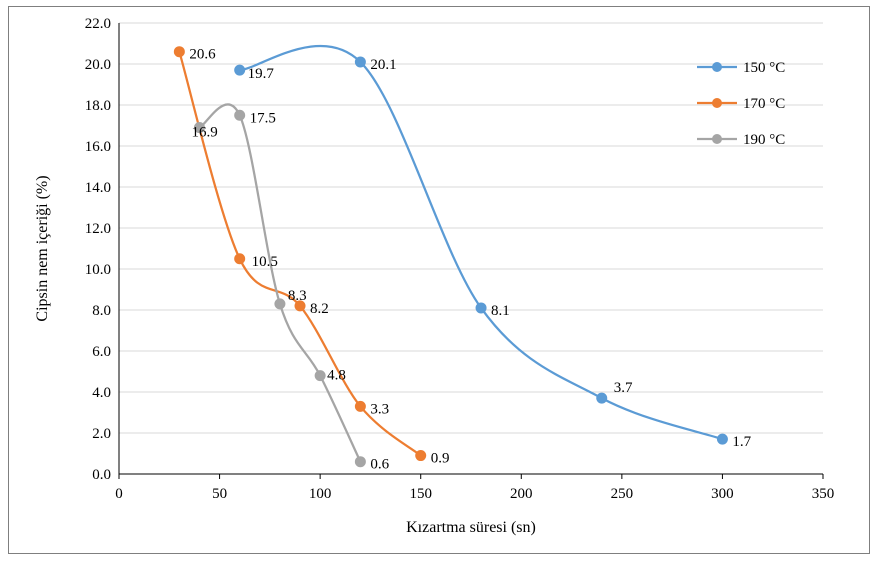 Image resolution: width=879 pixels, height=561 pixels. Describe the element at coordinates (336, 376) in the screenshot. I see `data-label: 4.8` at that location.